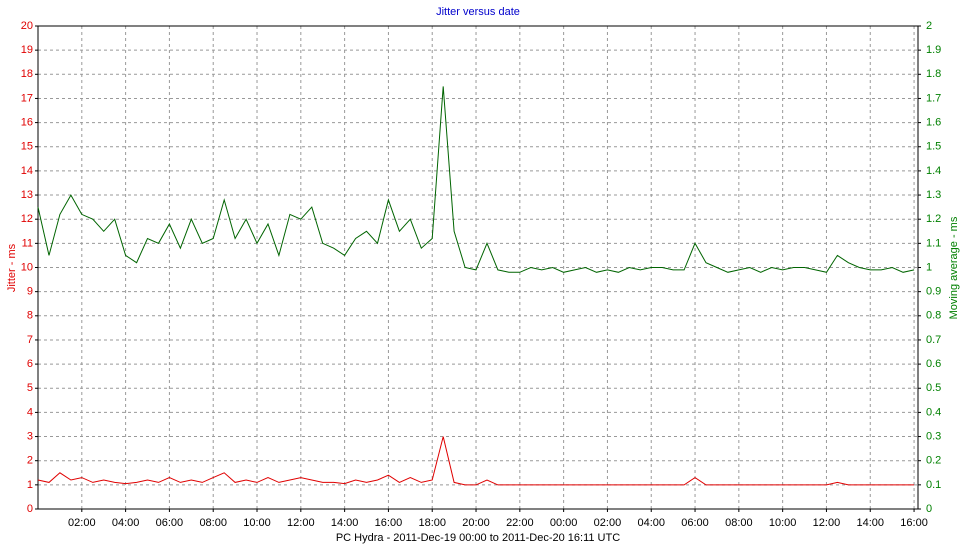 This screenshot has width=964, height=549. What do you see at coordinates (30, 436) in the screenshot?
I see `y-tick-label: 3` at bounding box center [30, 436].